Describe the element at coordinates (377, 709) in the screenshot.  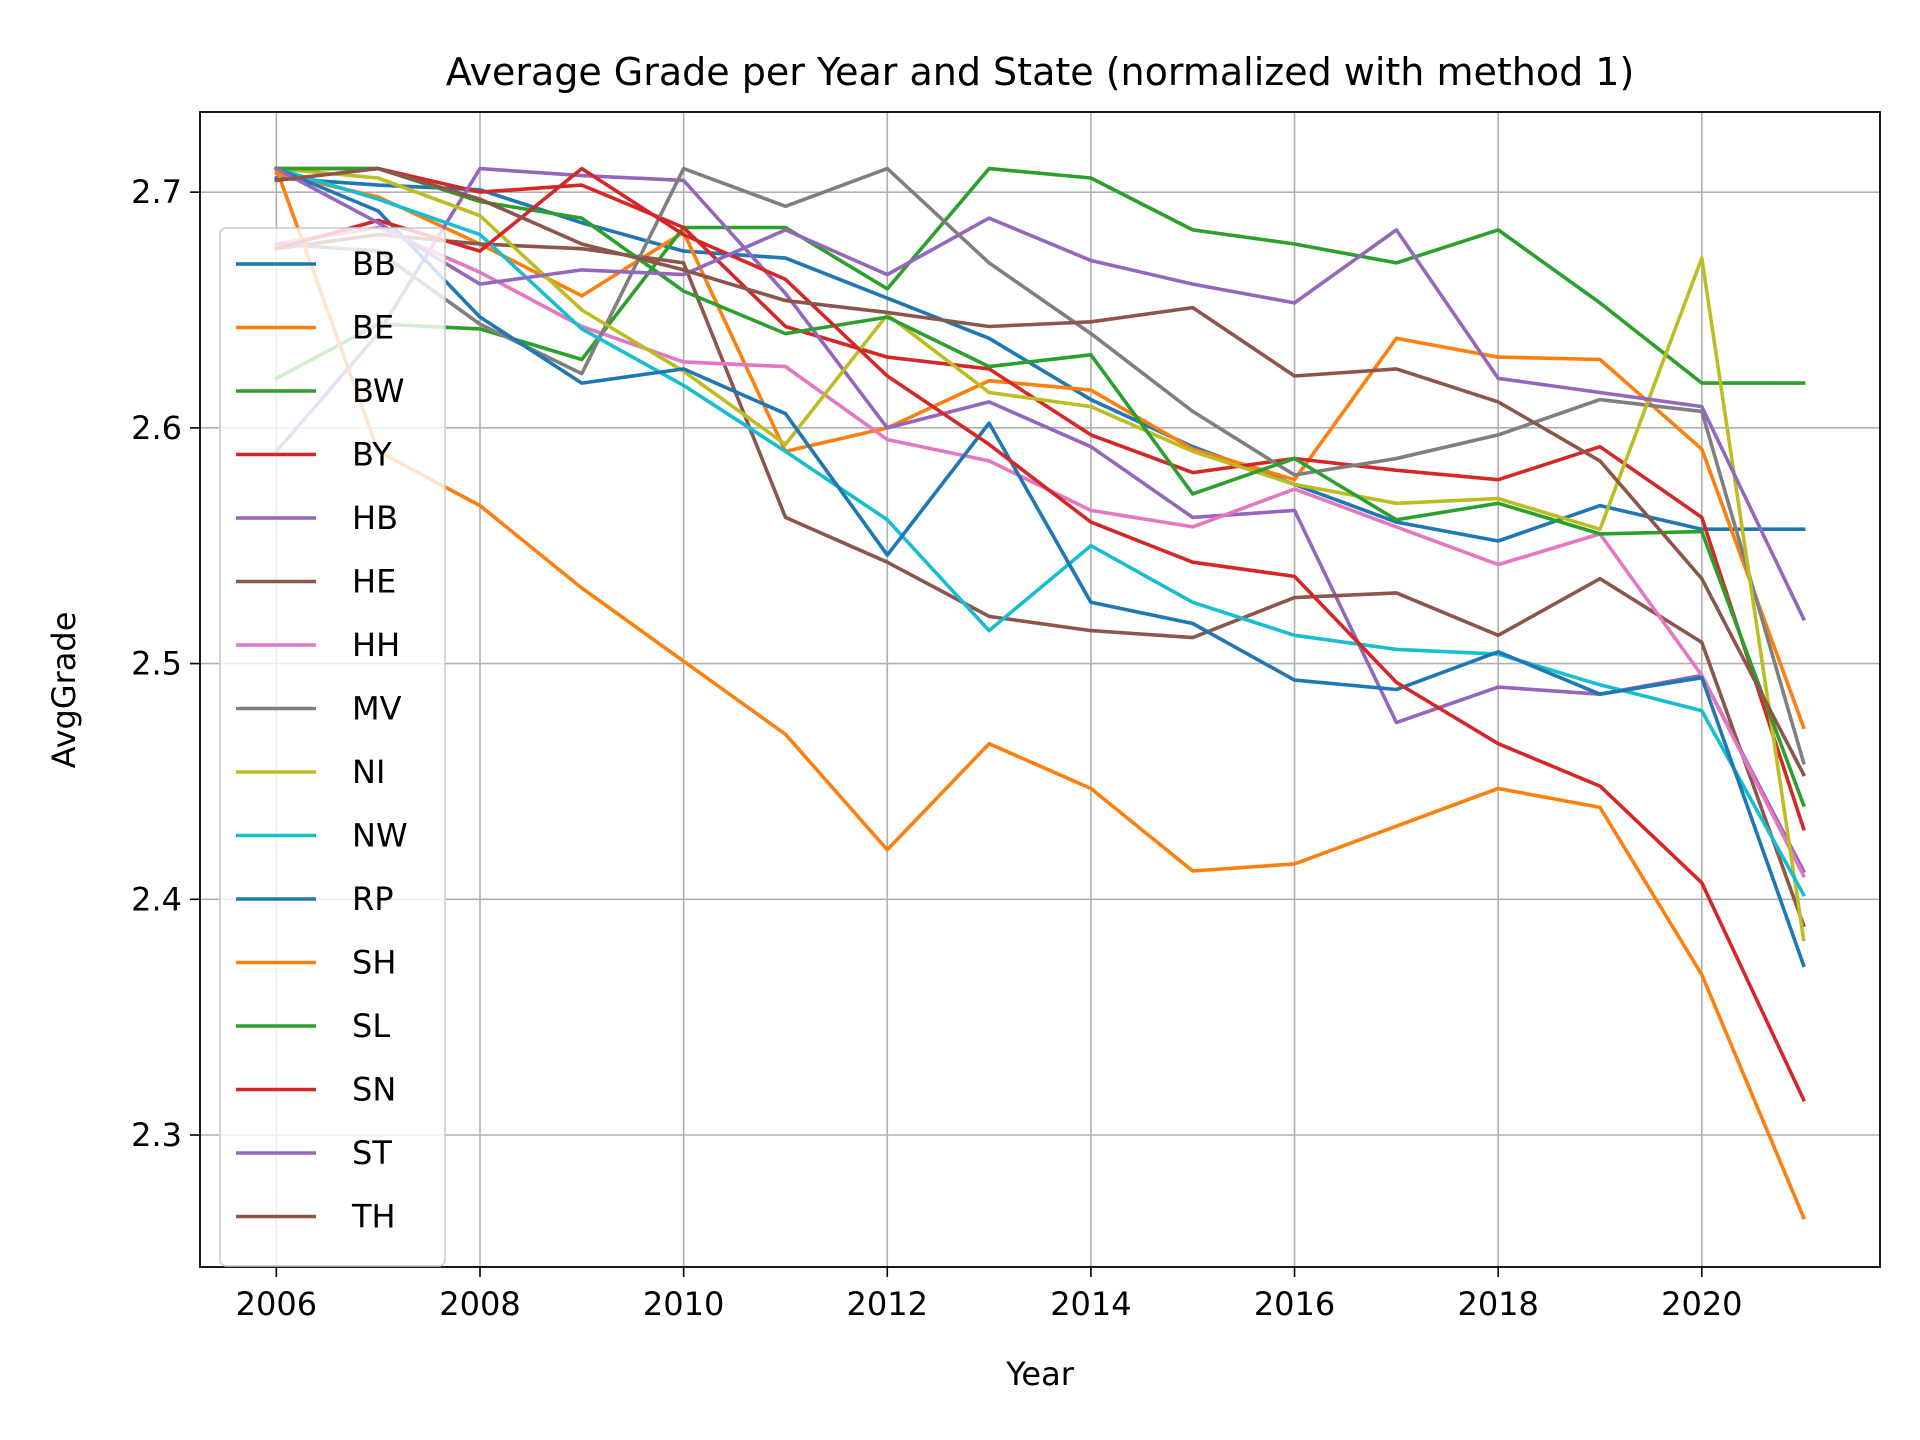
I see `legend-label-mv: MV` at that location.